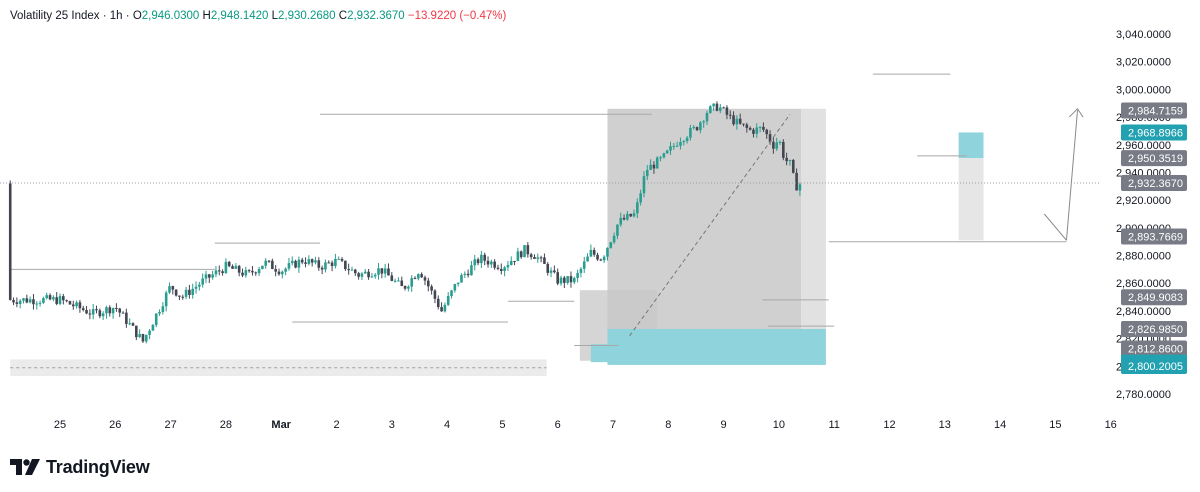 This screenshot has height=492, width=1200. Describe the element at coordinates (1155, 367) in the screenshot. I see `price-label-text: 2,800.2005` at that location.